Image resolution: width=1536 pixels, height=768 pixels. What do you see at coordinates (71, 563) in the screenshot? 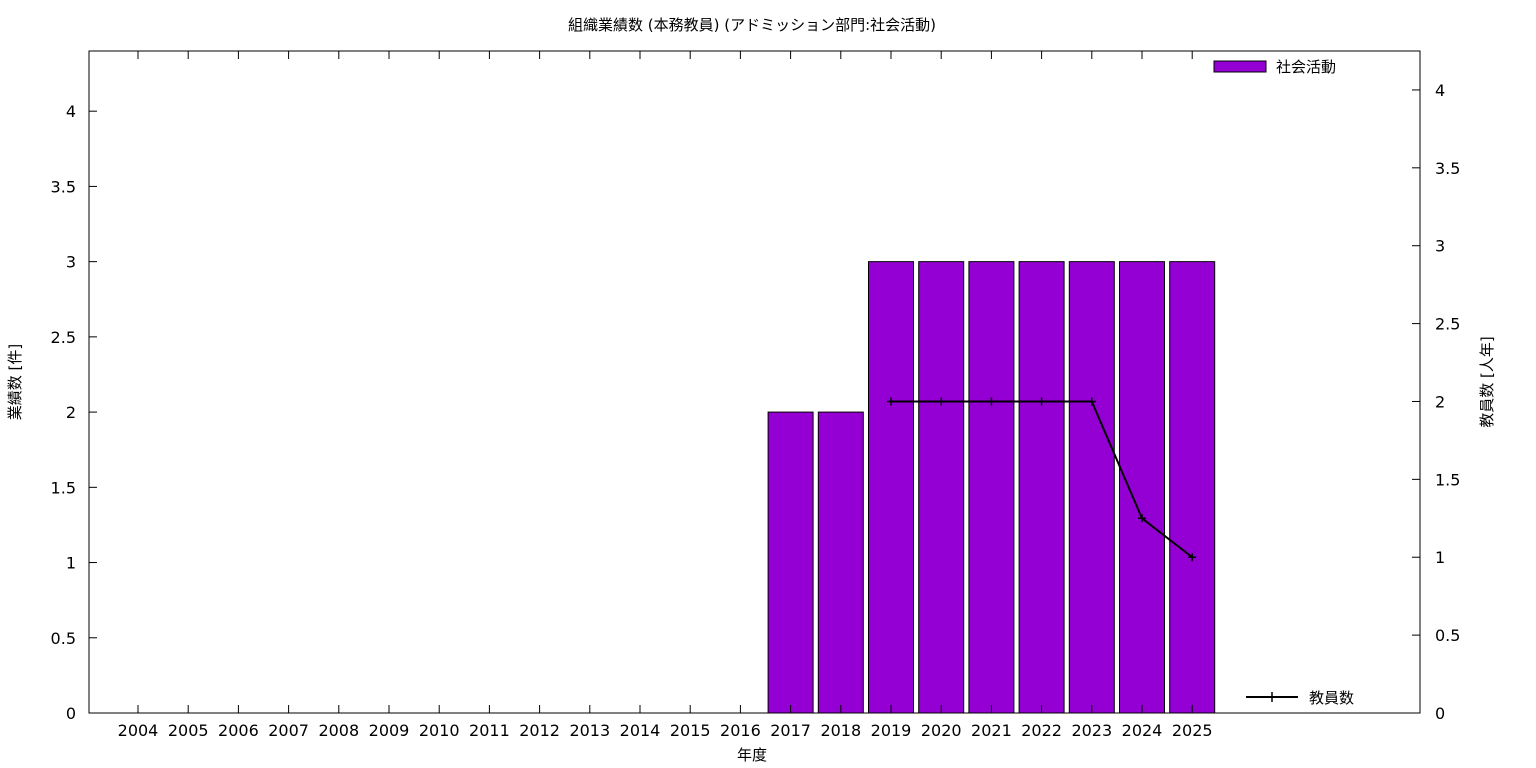
I see `y-tick-label: 1` at bounding box center [71, 563].